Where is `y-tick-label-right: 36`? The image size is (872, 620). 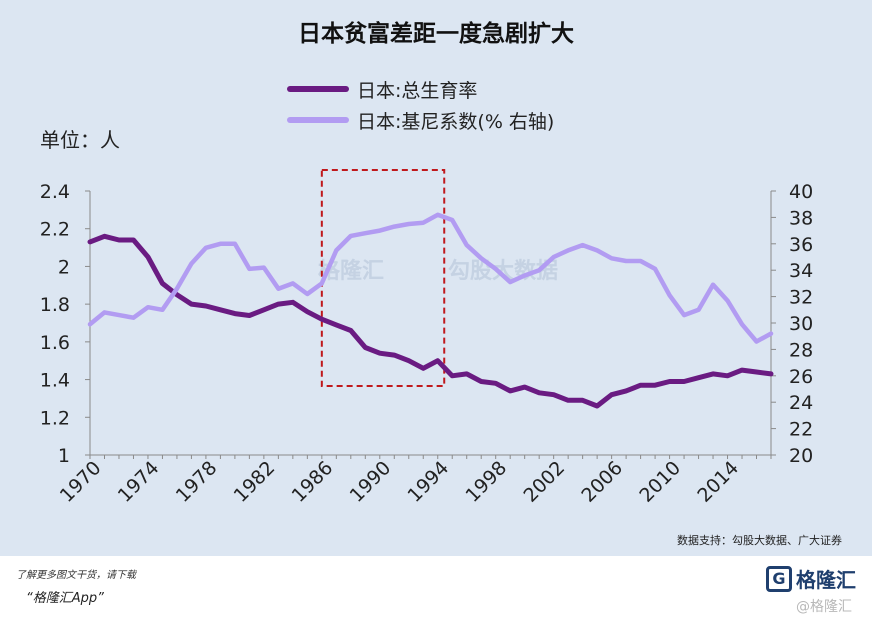
y-tick-label-right: 36 is located at coordinates (801, 245).